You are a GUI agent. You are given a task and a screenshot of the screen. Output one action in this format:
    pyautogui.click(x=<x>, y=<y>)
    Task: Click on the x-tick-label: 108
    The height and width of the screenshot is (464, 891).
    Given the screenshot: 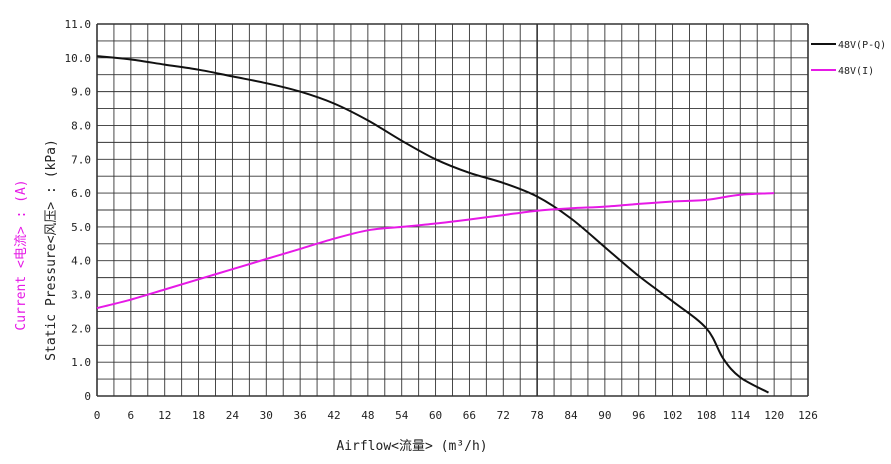 What is the action you would take?
    pyautogui.click(x=706, y=415)
    